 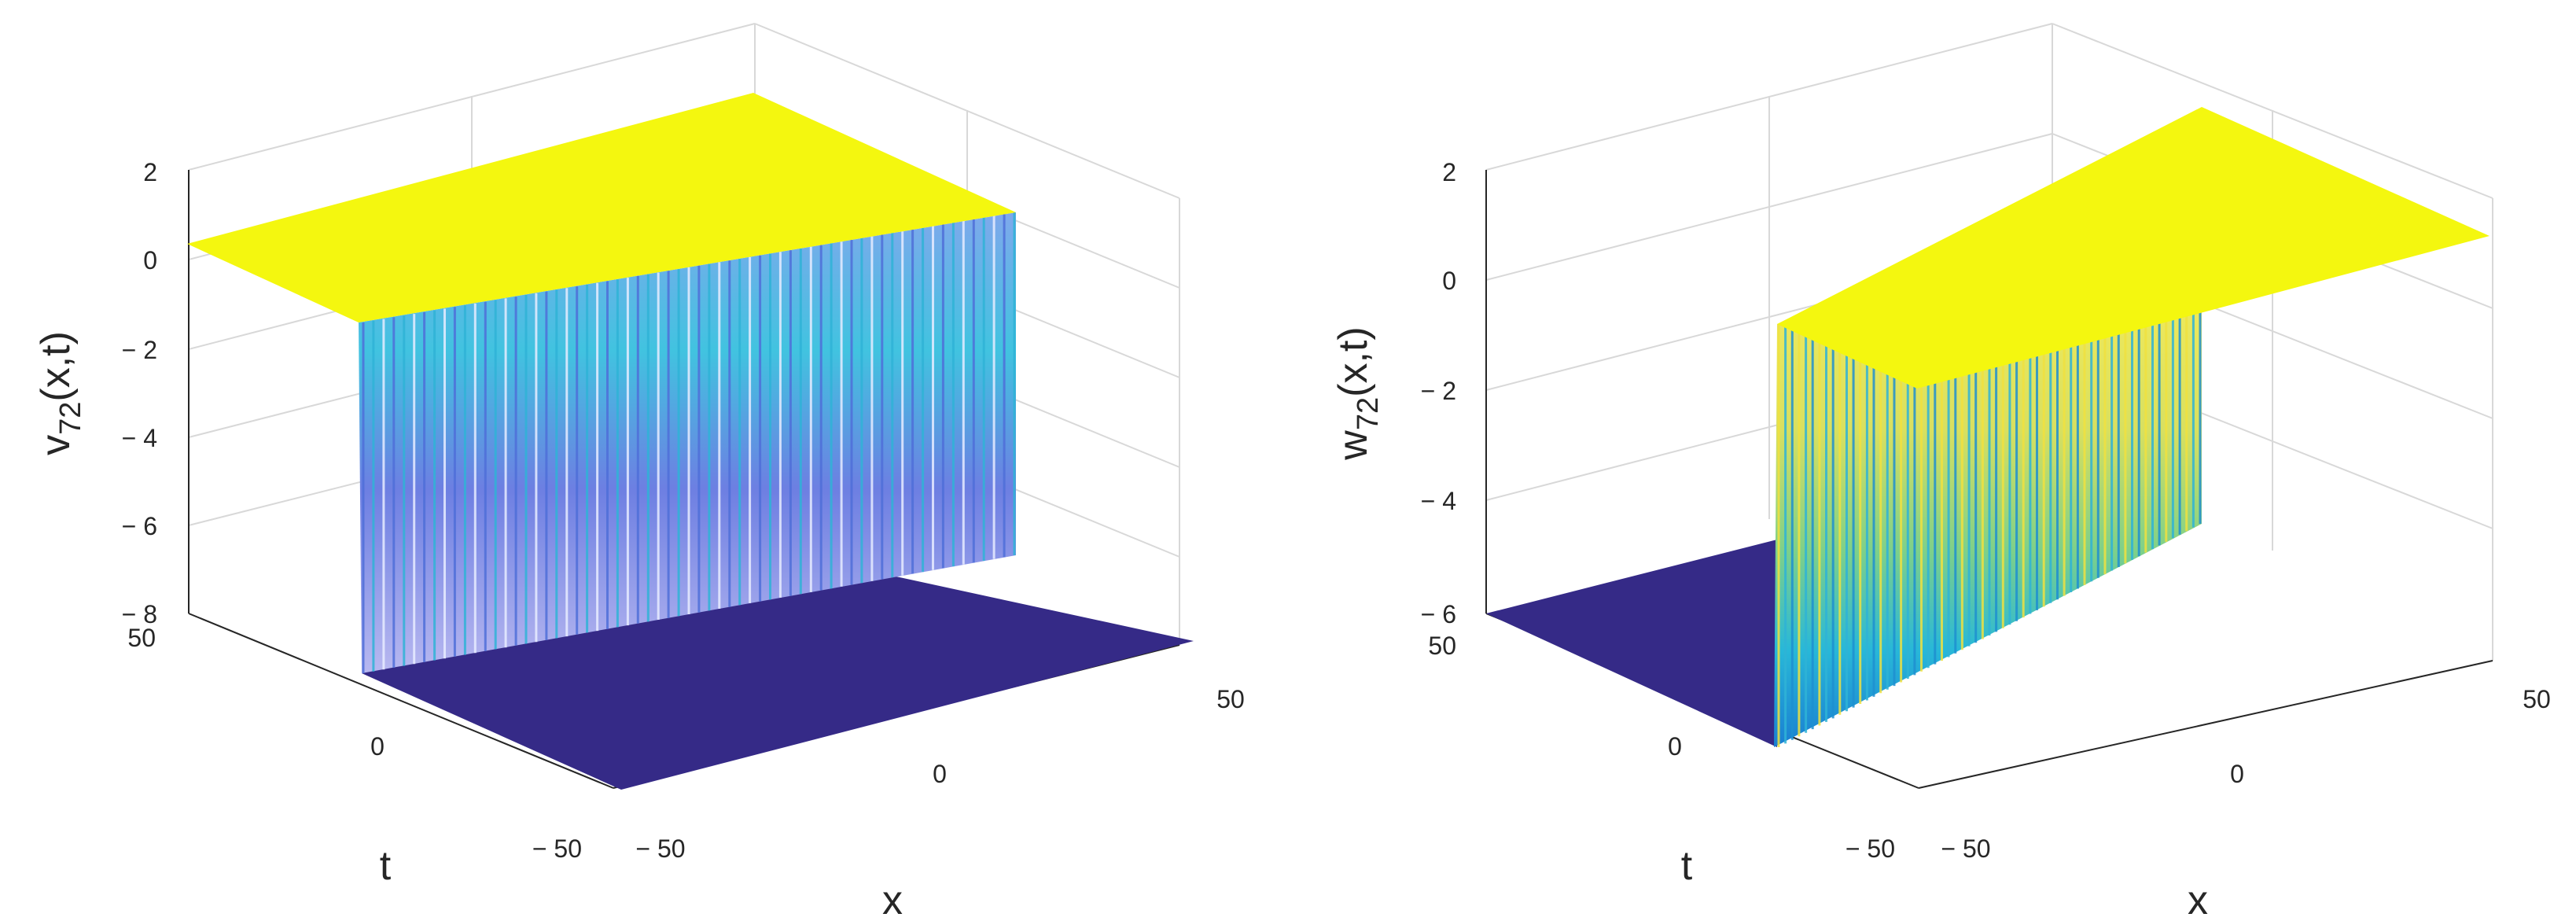 I want to click on lower-plane-v72, so click(x=778, y=672).